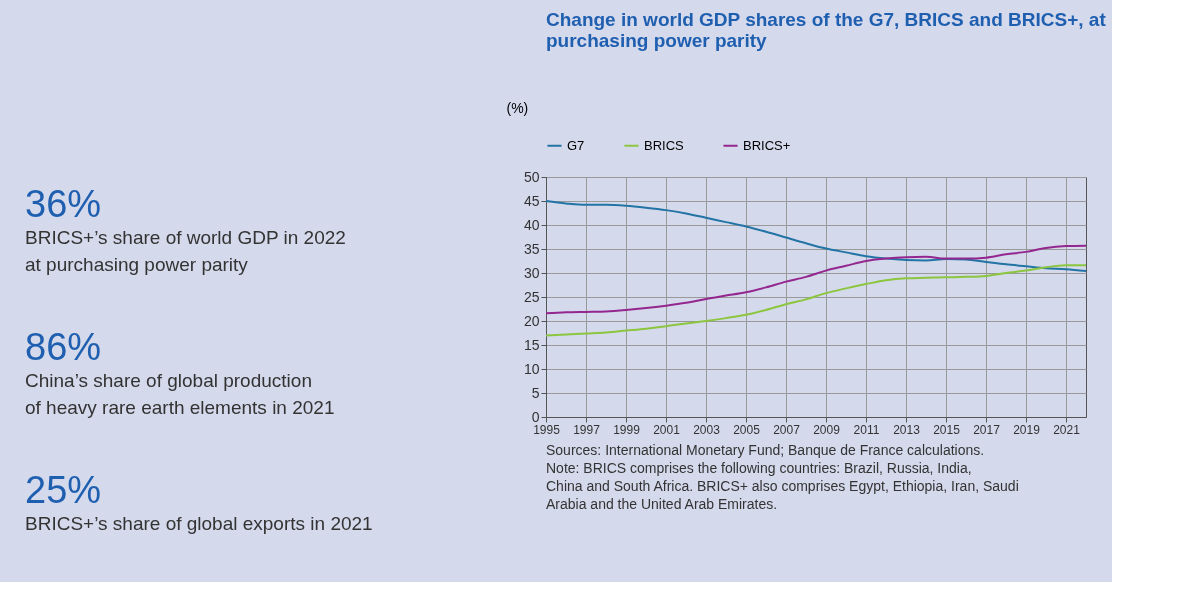  What do you see at coordinates (63, 490) in the screenshot?
I see `text: 25%` at bounding box center [63, 490].